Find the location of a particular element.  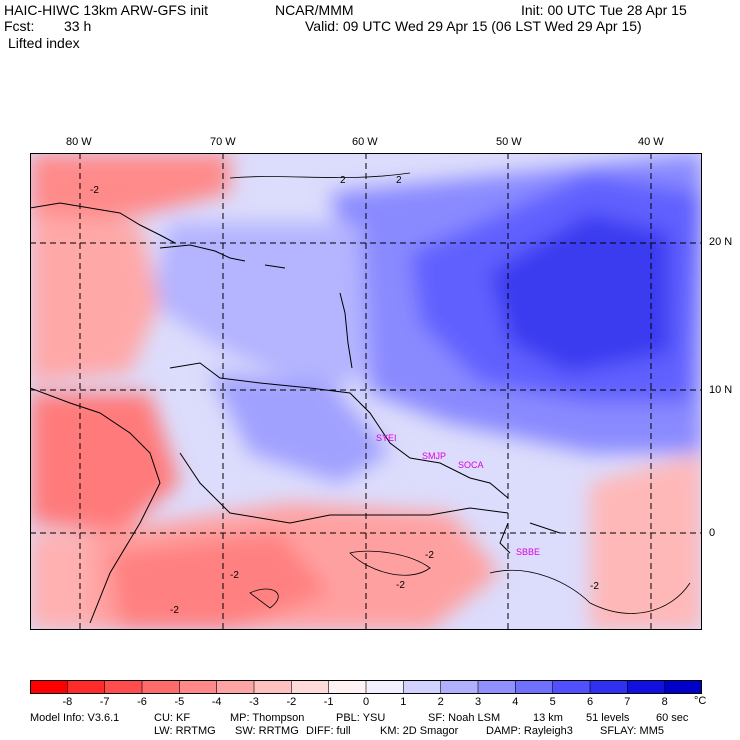

colorbar-tick-label: -3 is located at coordinates (254, 702).